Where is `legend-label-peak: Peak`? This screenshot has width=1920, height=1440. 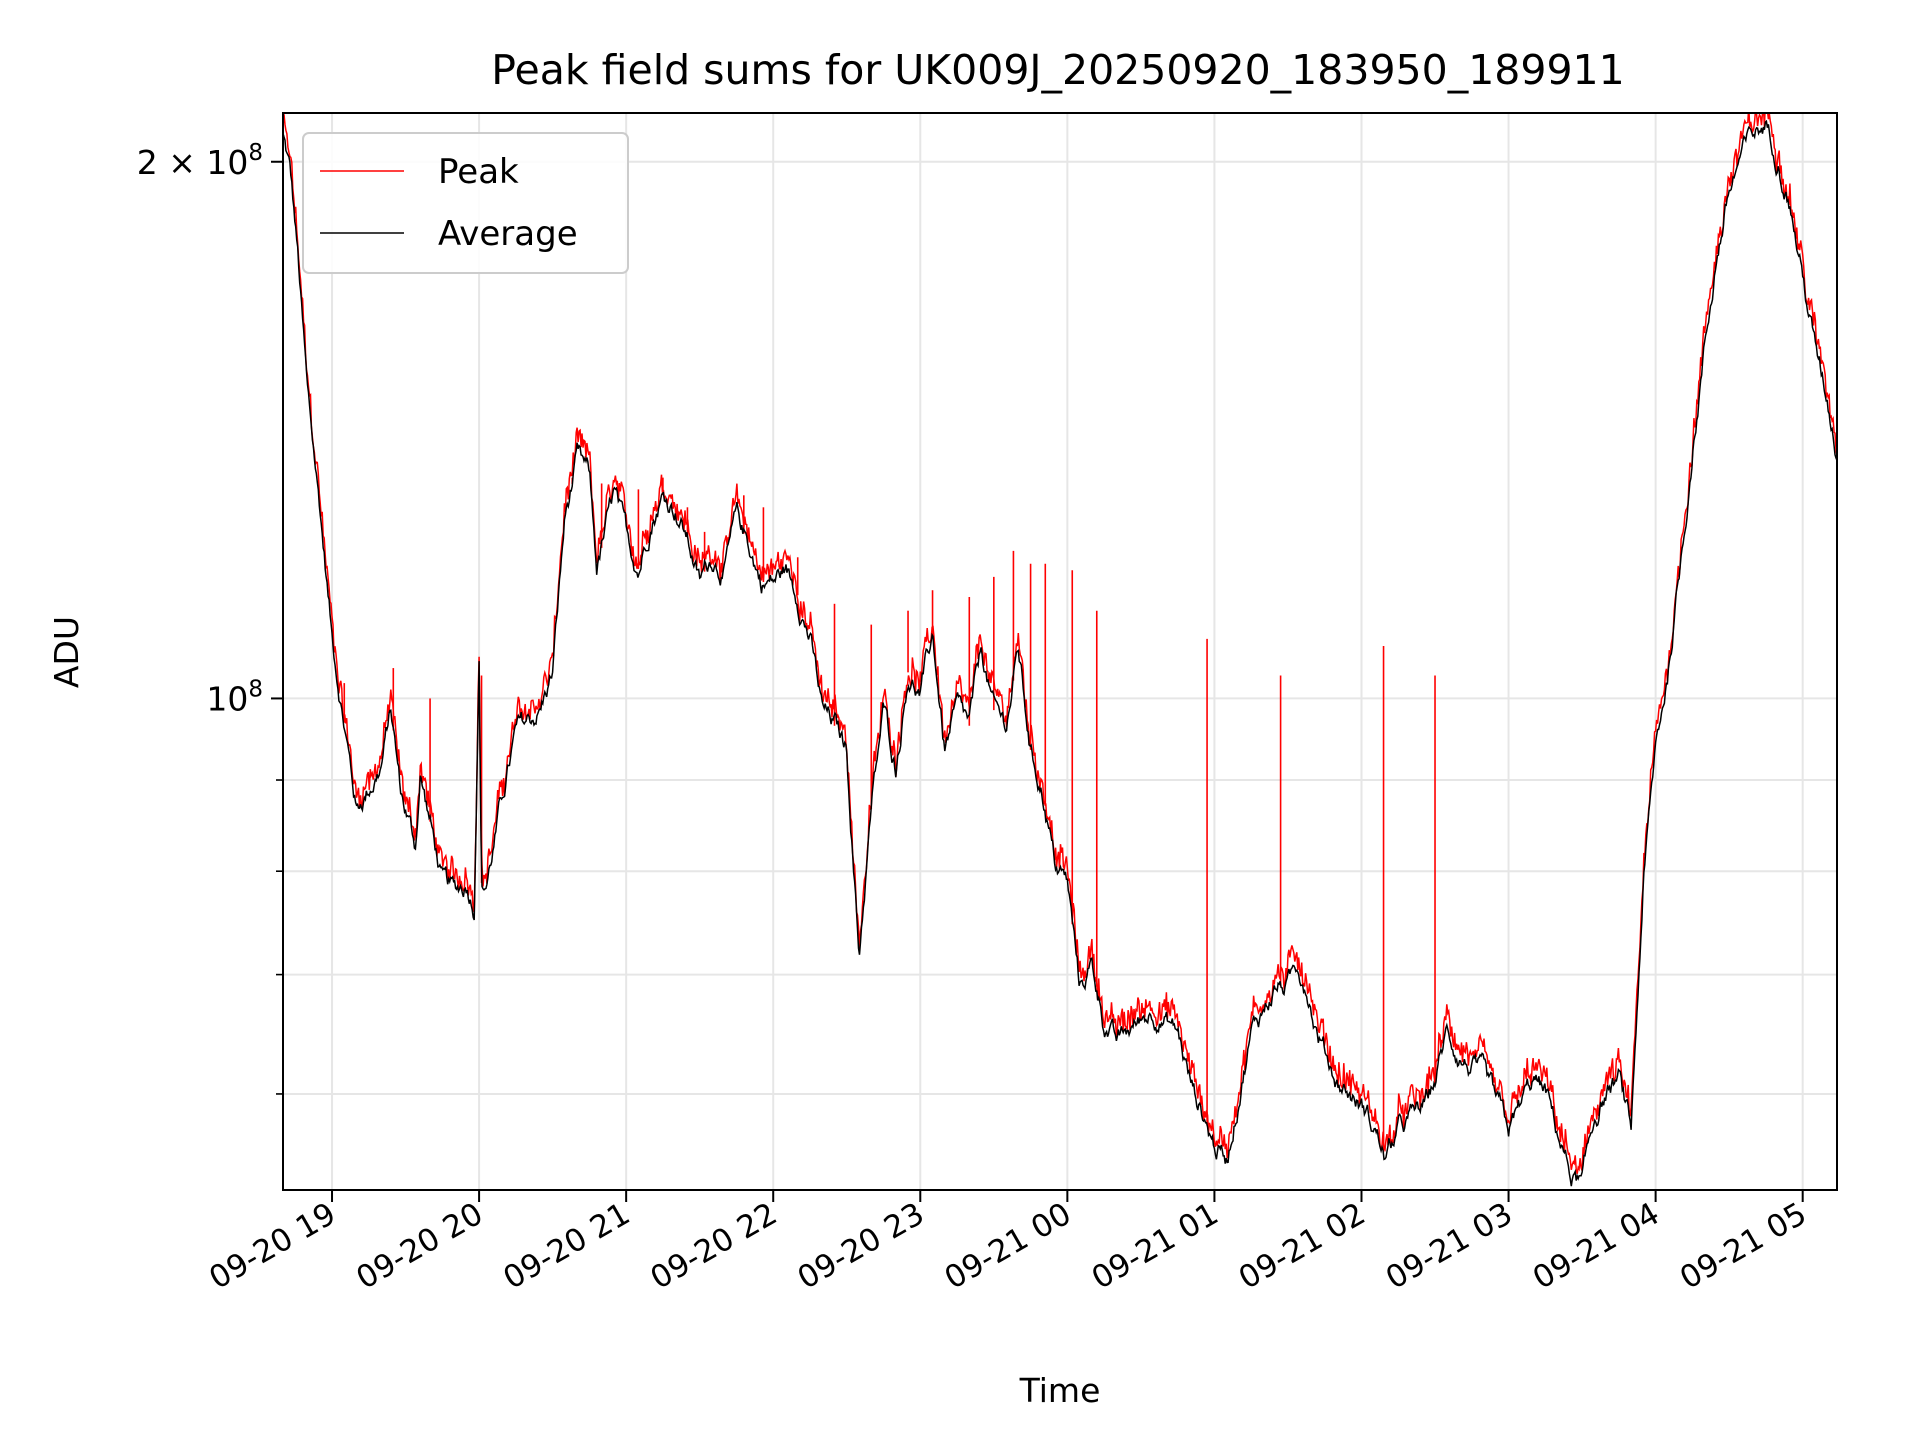 legend-label-peak: Peak is located at coordinates (478, 172).